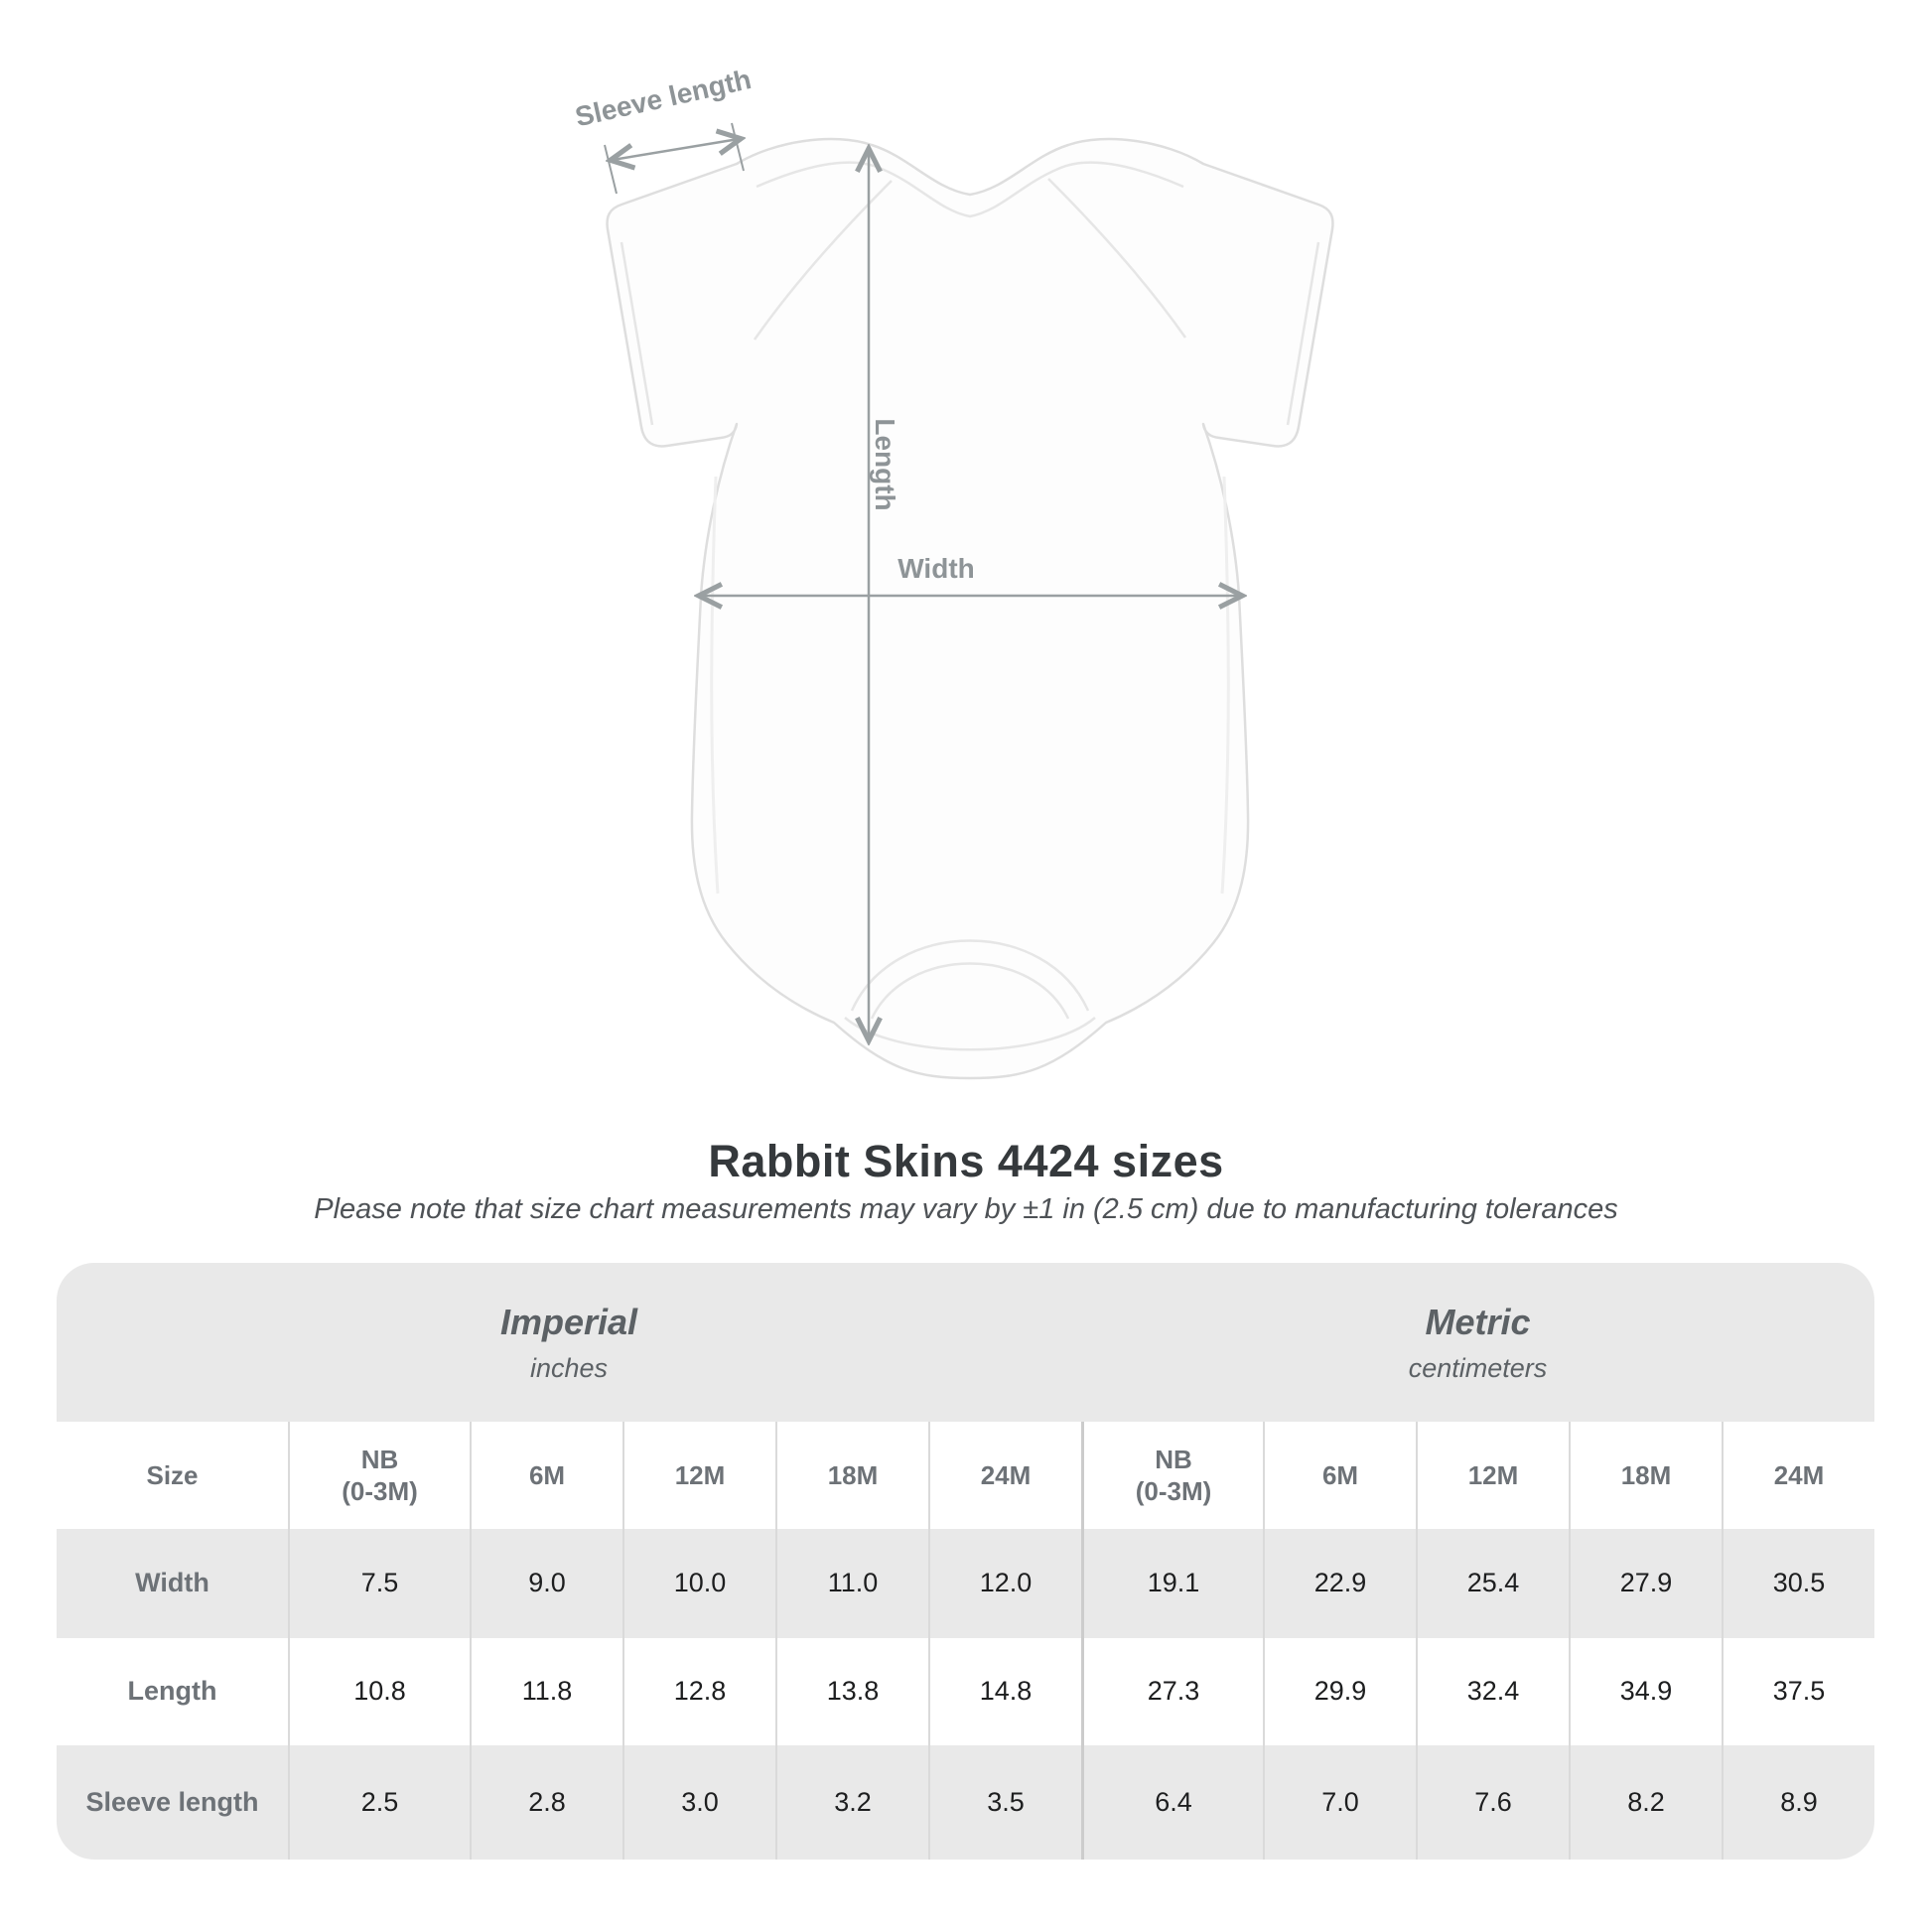 This screenshot has height=1932, width=1932. What do you see at coordinates (1478, 1321) in the screenshot?
I see `metric-label: Metric` at bounding box center [1478, 1321].